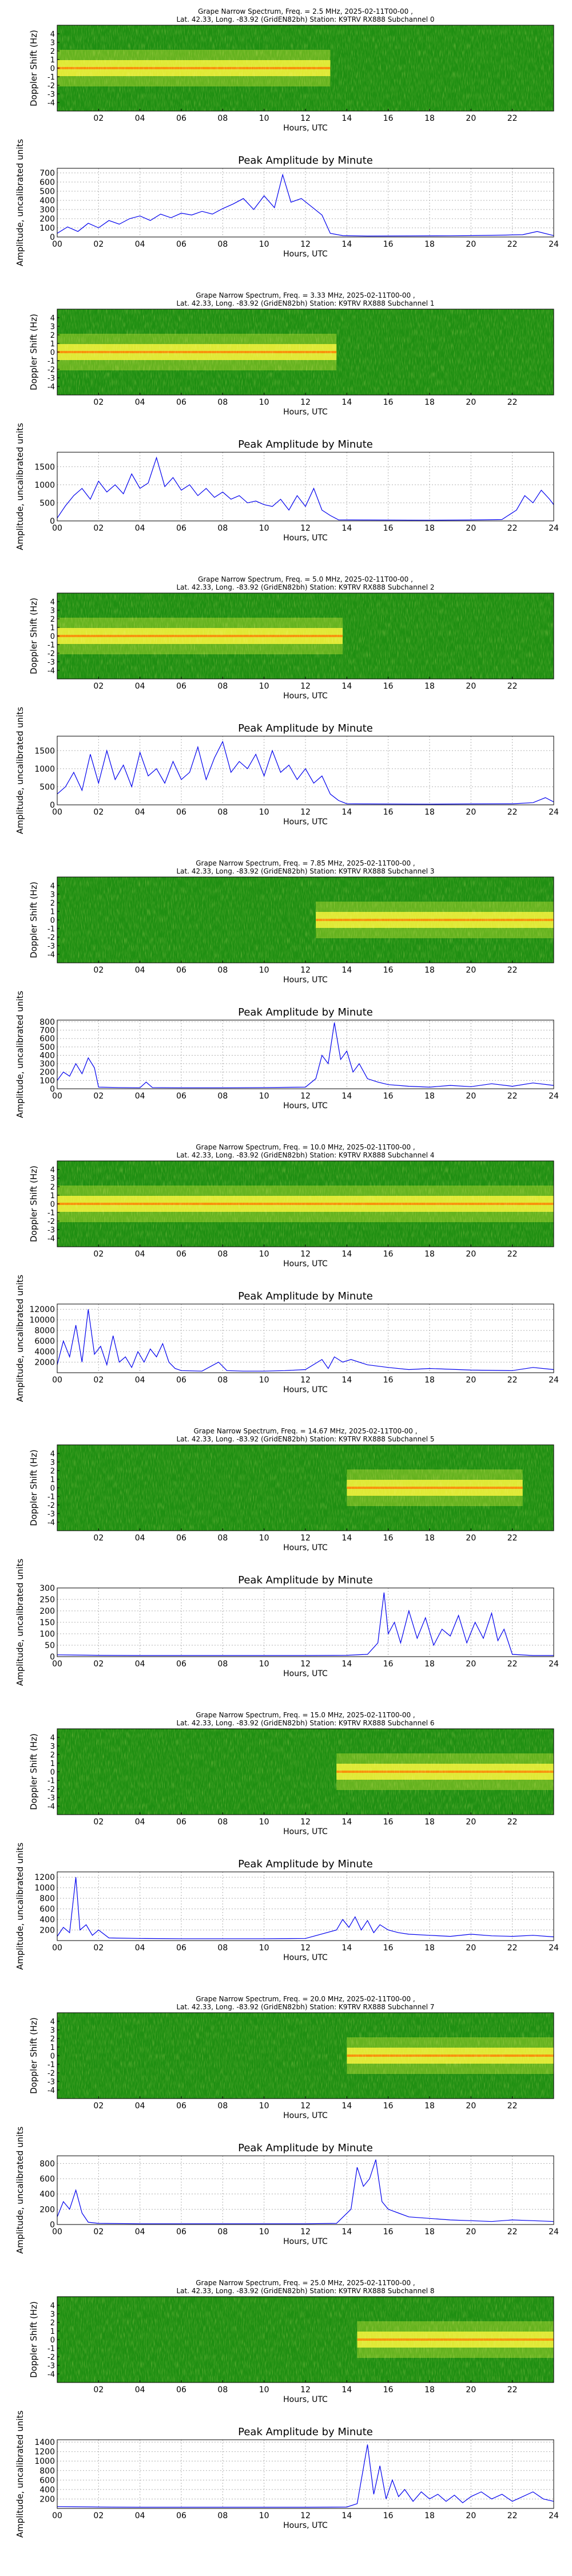  Describe the element at coordinates (305, 486) in the screenshot. I see `amplitude-frame` at that location.